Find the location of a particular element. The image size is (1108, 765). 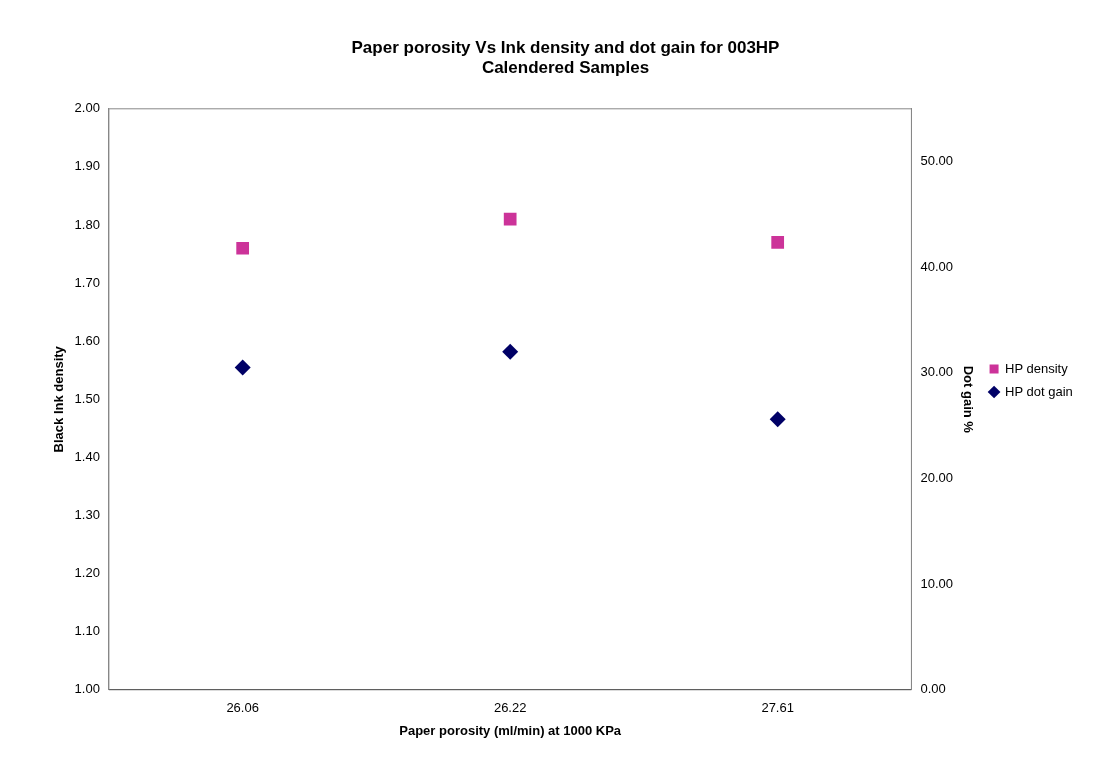

y2-tick-label: 20.00 is located at coordinates (936, 478).